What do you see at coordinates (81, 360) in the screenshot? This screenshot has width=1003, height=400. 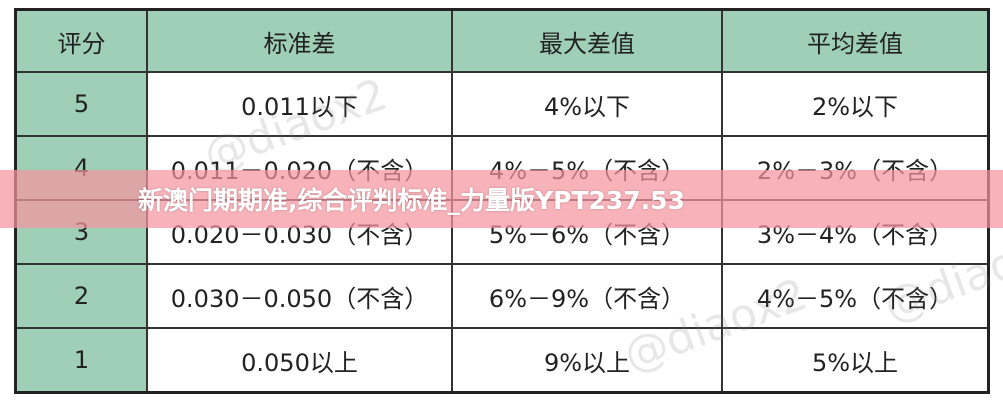 I see `score-cell: 1` at bounding box center [81, 360].